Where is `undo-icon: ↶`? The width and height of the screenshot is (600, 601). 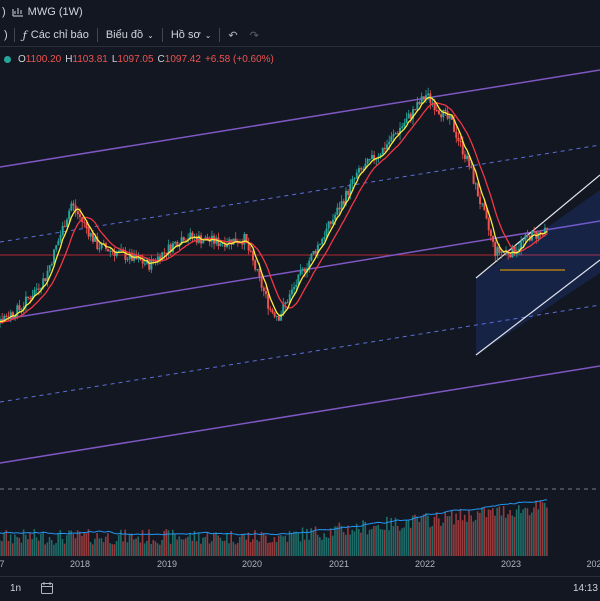 undo-icon: ↶ is located at coordinates (233, 35).